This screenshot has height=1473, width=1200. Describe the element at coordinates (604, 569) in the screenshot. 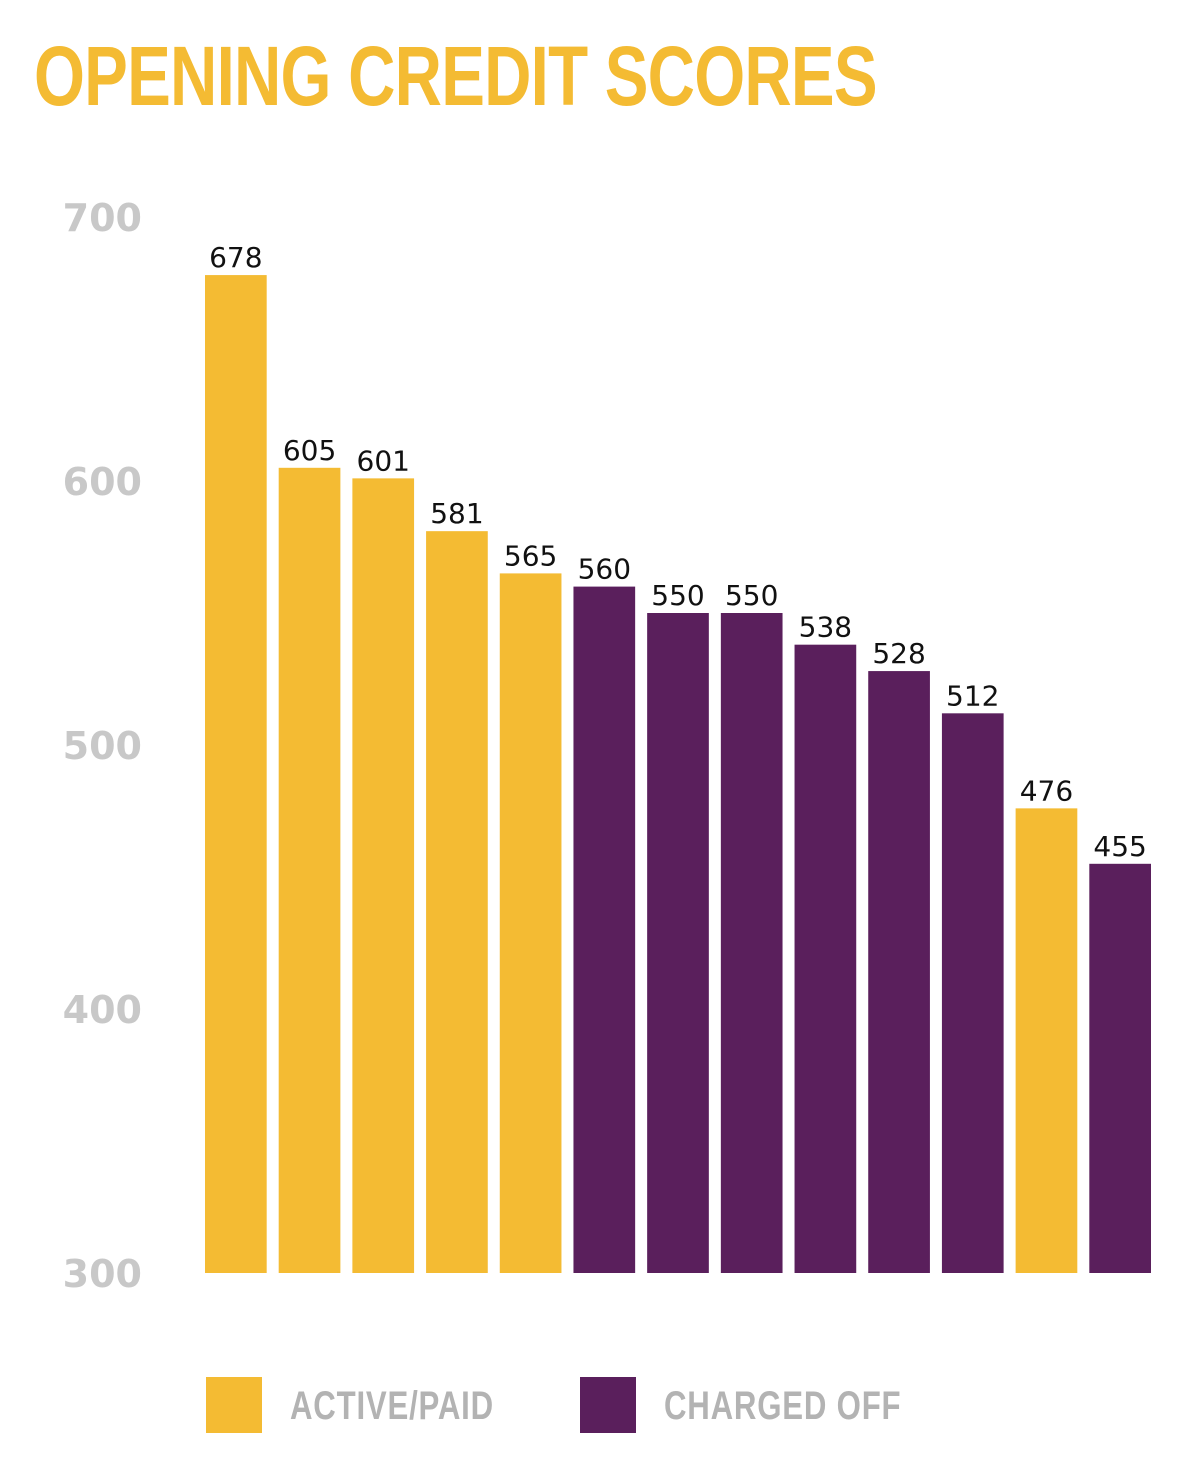

I see `bar-label-6: 560` at that location.